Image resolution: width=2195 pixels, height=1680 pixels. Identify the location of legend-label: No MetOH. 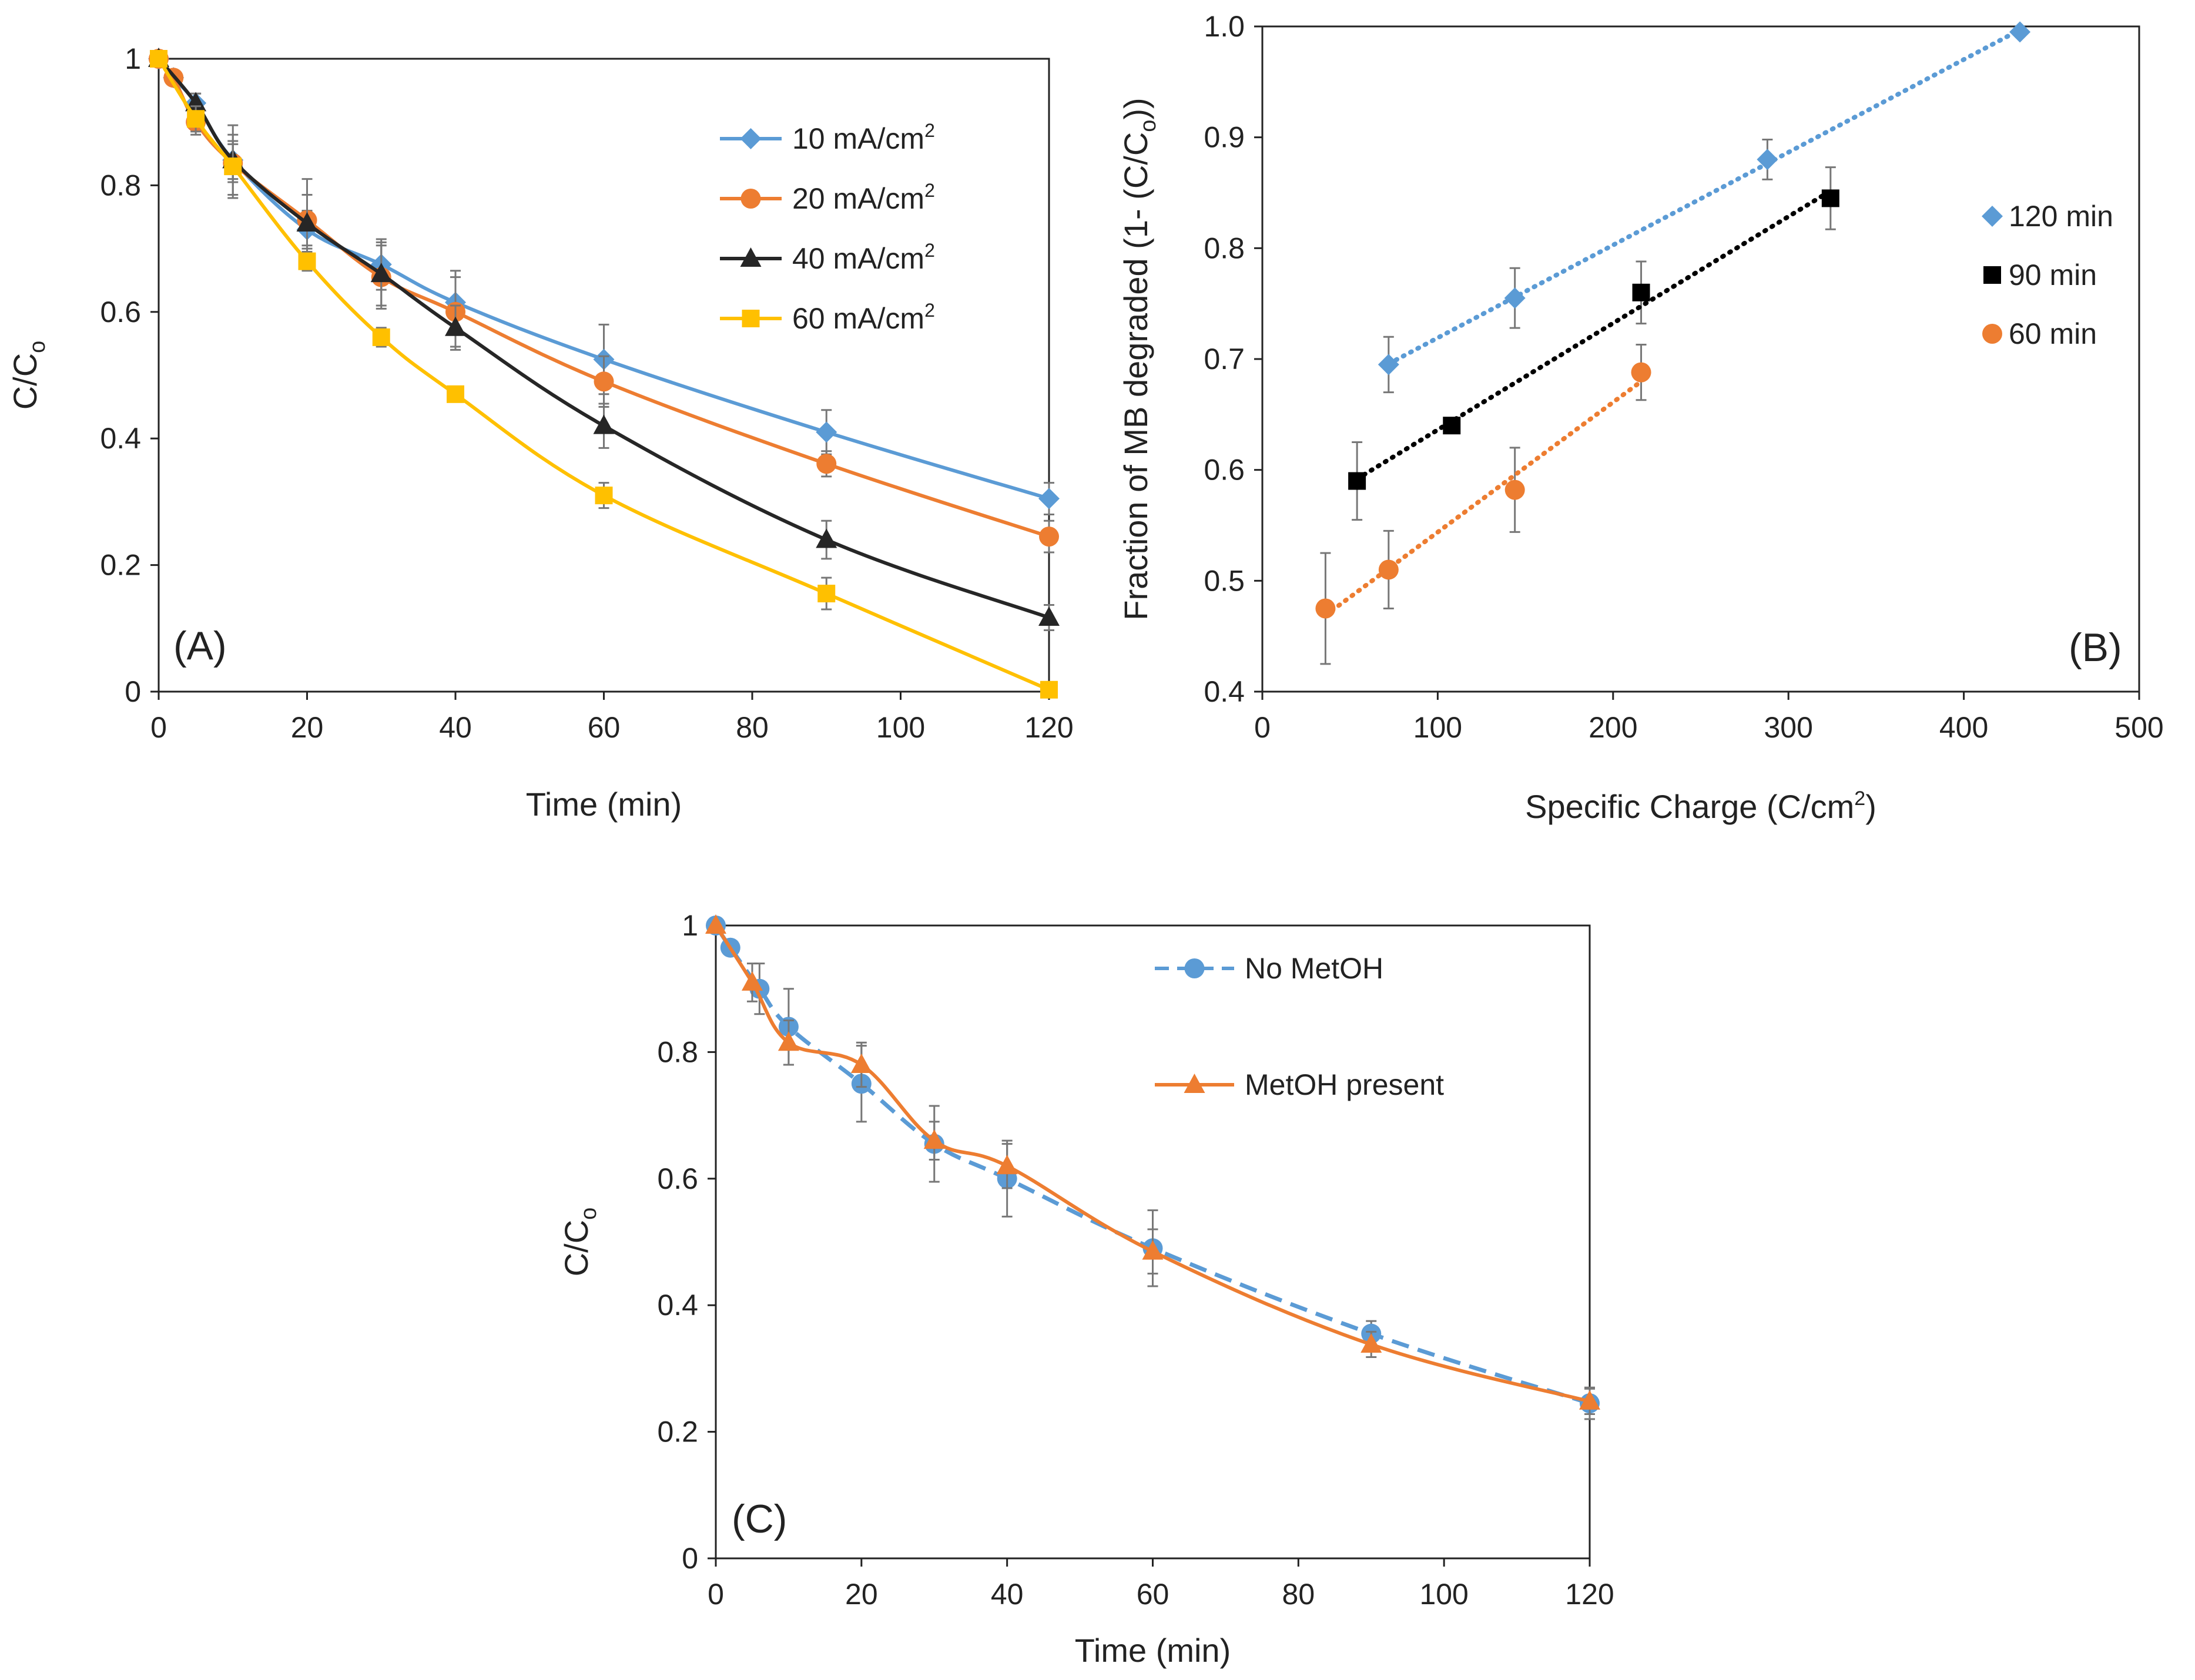
(1314, 968).